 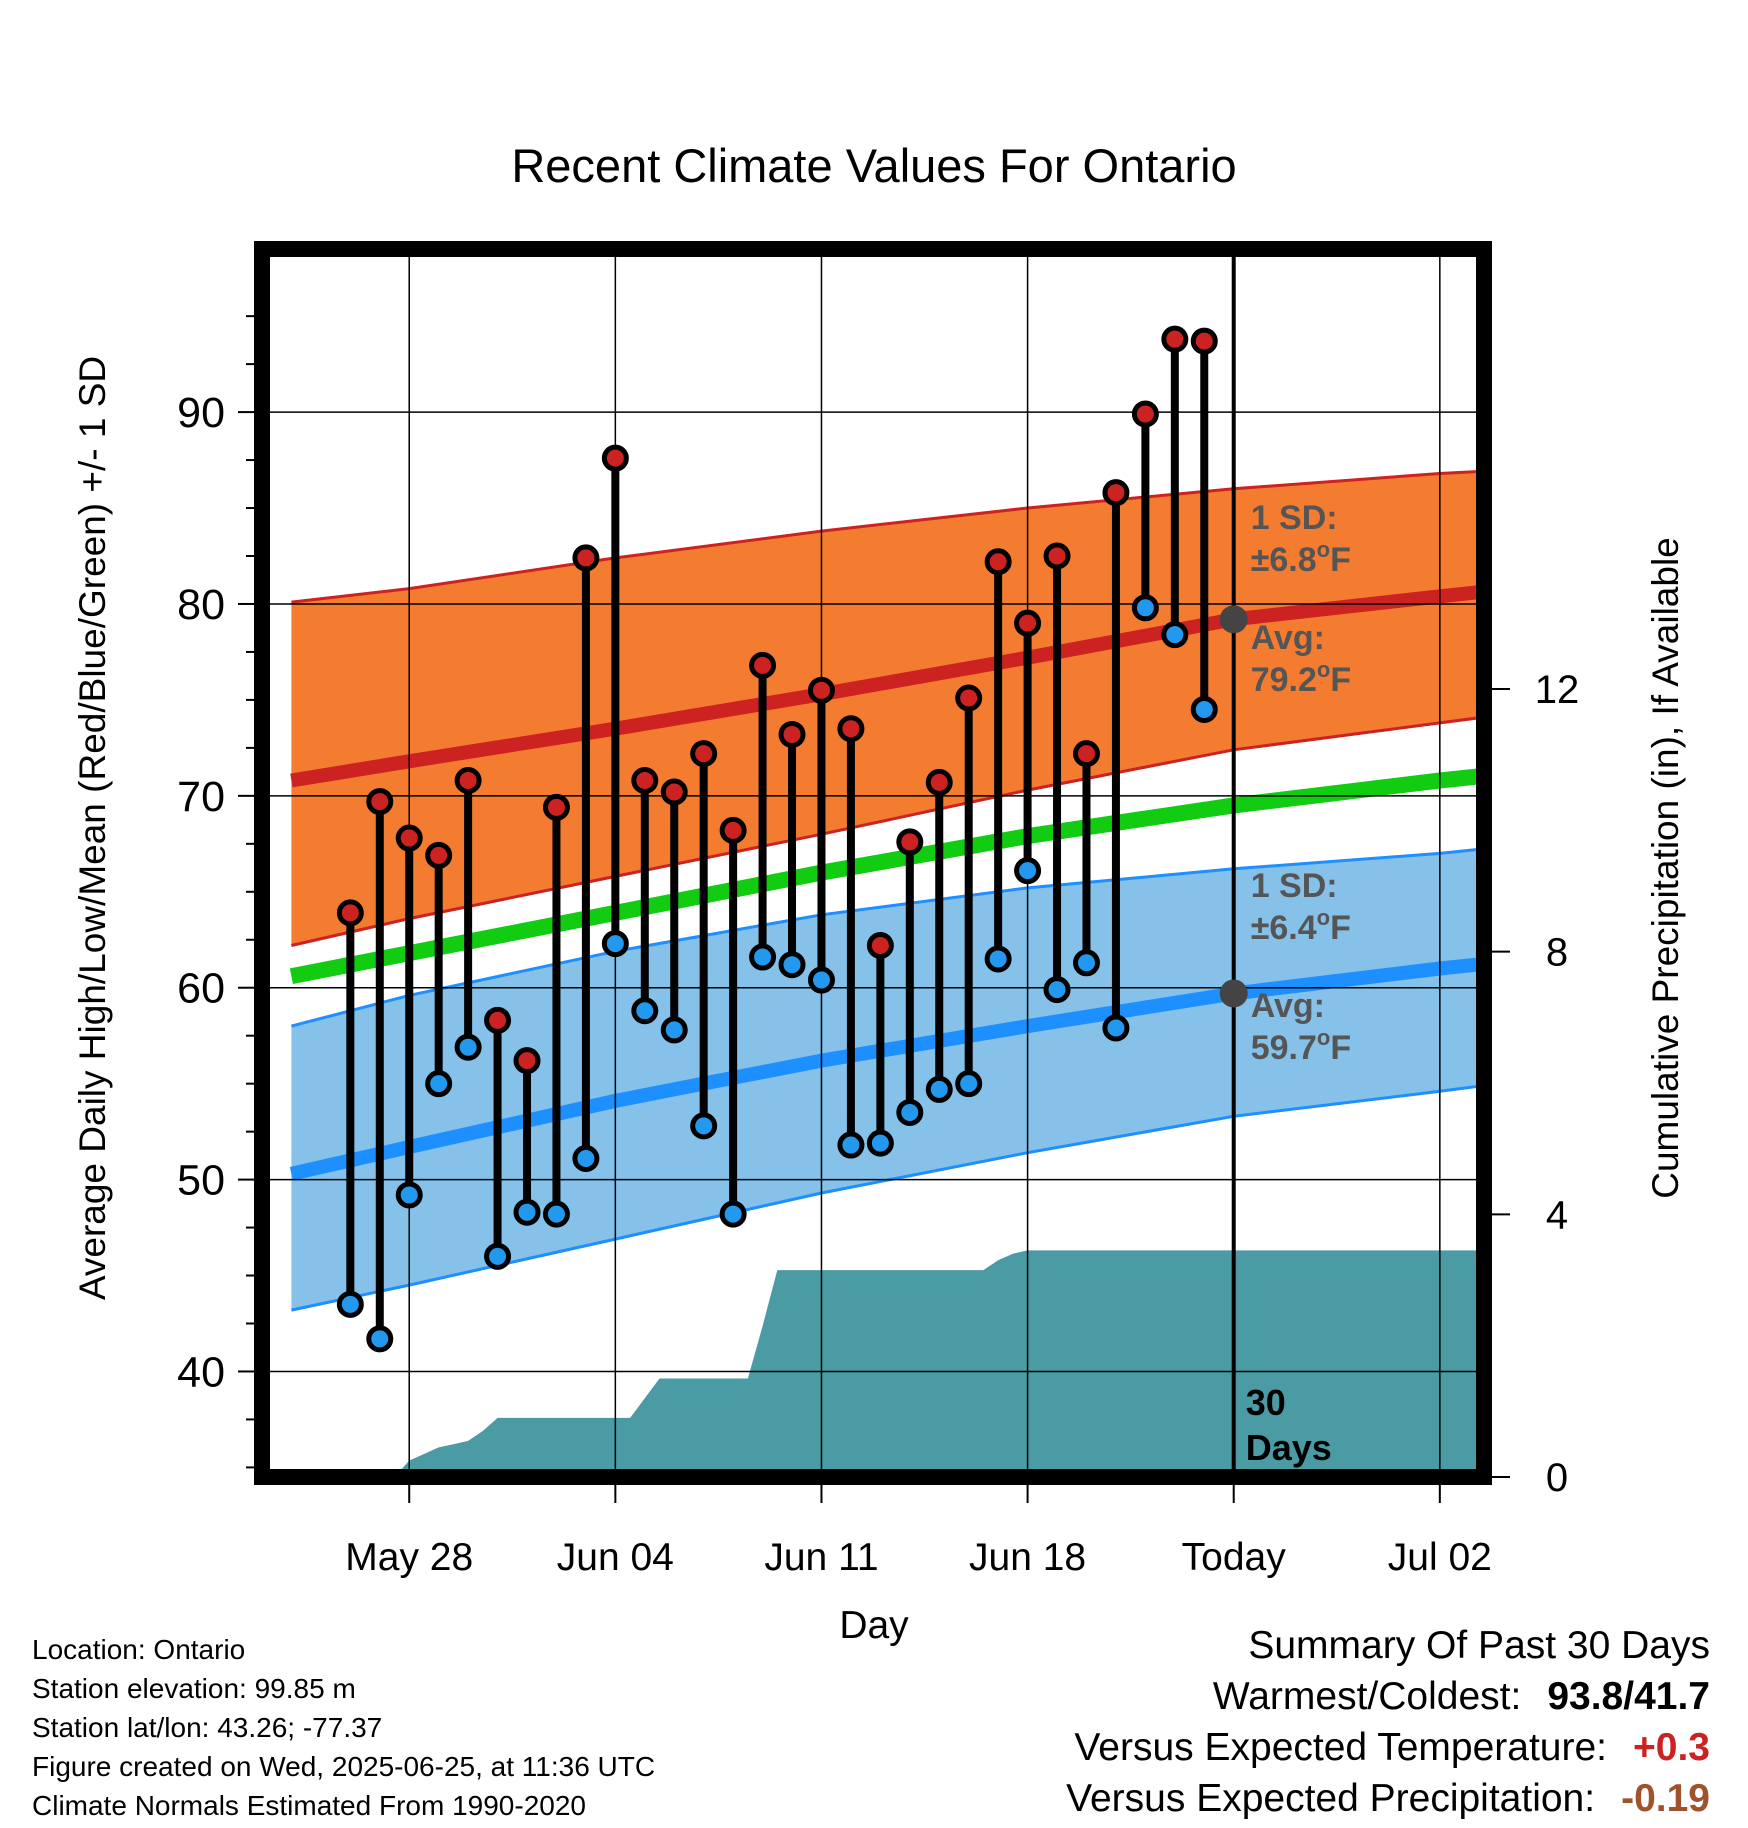 What do you see at coordinates (1027, 1557) in the screenshot?
I see `x-tick-label: Jun 18` at bounding box center [1027, 1557].